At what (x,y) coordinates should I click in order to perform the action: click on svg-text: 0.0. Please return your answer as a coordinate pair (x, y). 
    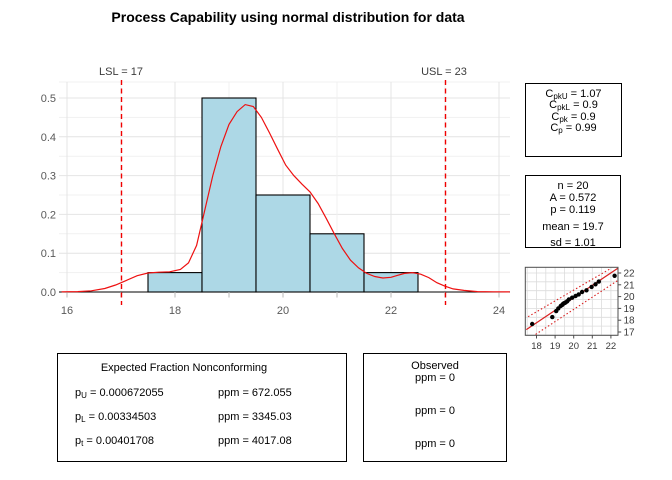
    Looking at the image, I should click on (48, 293).